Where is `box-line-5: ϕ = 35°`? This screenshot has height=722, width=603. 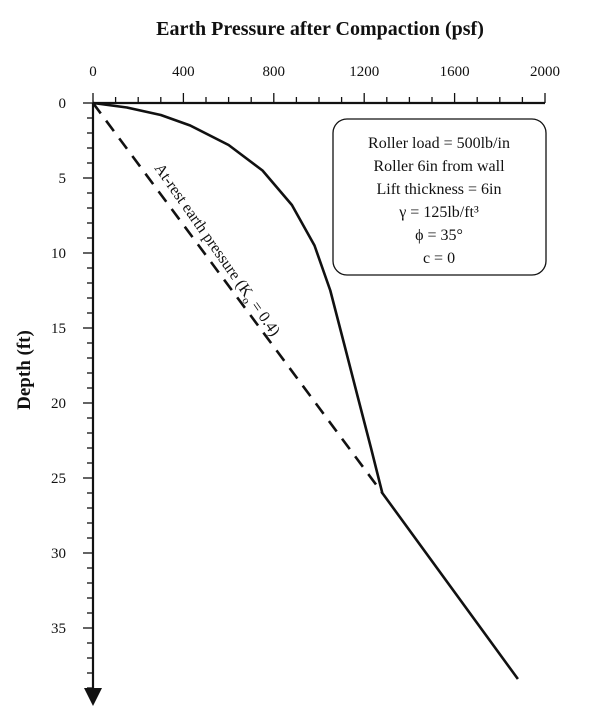
box-line-5: ϕ = 35° is located at coordinates (439, 235).